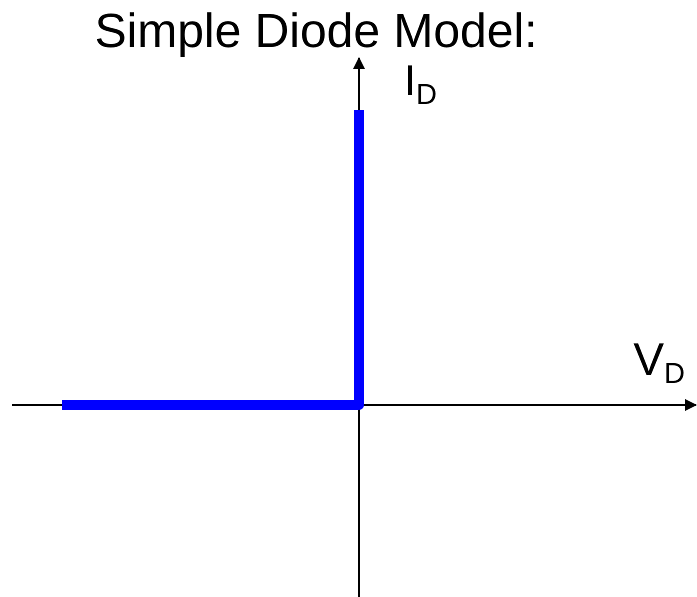 The height and width of the screenshot is (597, 697). Describe the element at coordinates (659, 361) in the screenshot. I see `x-axis-title: V$_{D}$` at that location.